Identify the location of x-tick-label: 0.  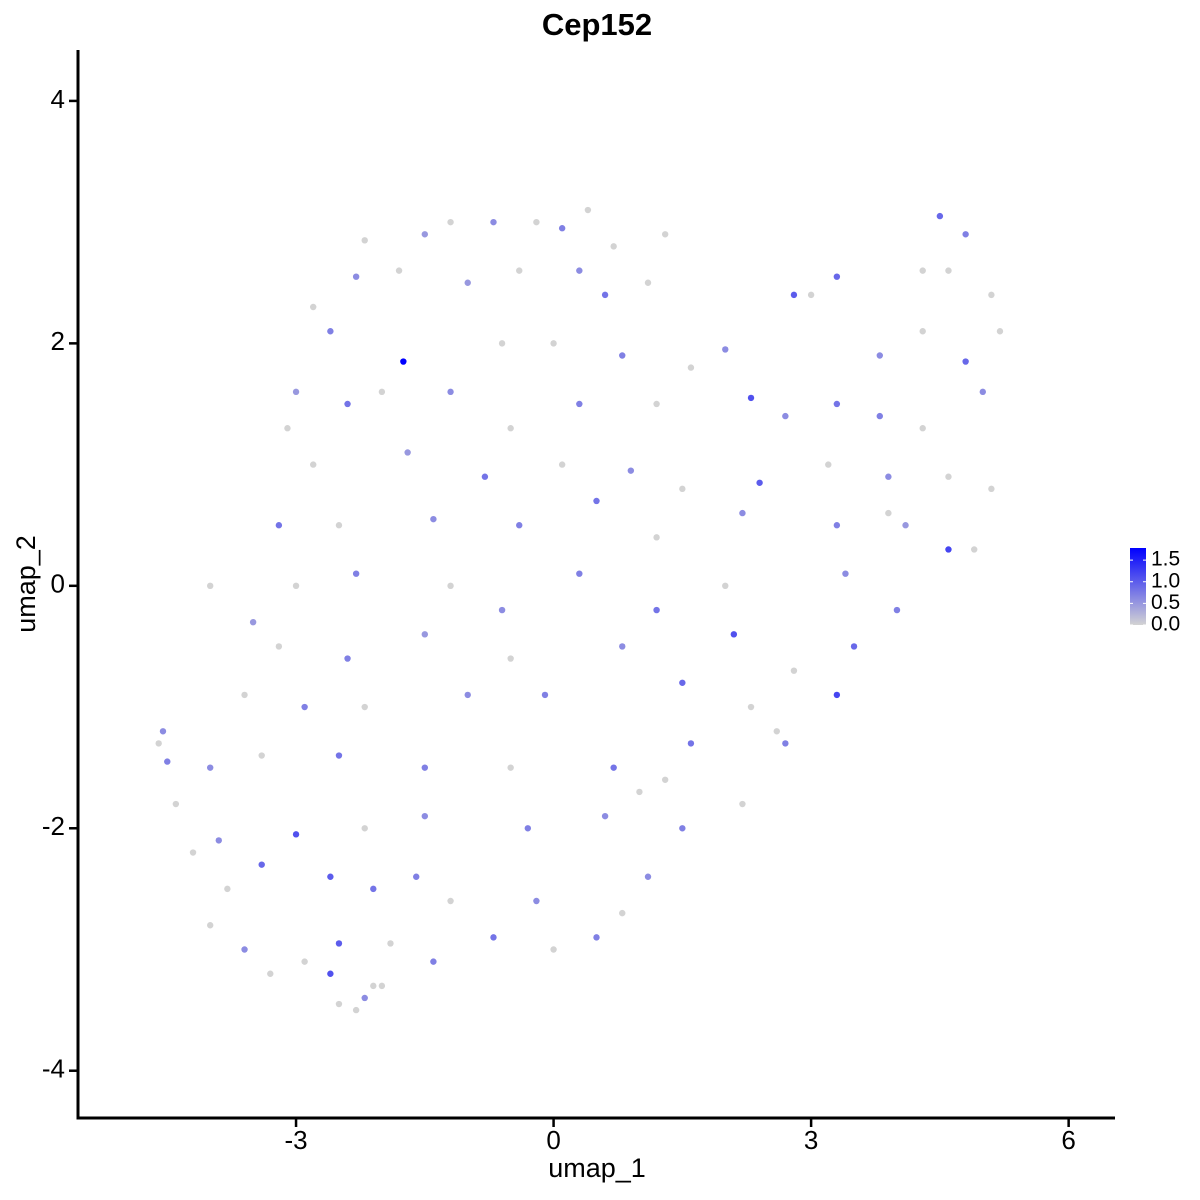
(553, 1140).